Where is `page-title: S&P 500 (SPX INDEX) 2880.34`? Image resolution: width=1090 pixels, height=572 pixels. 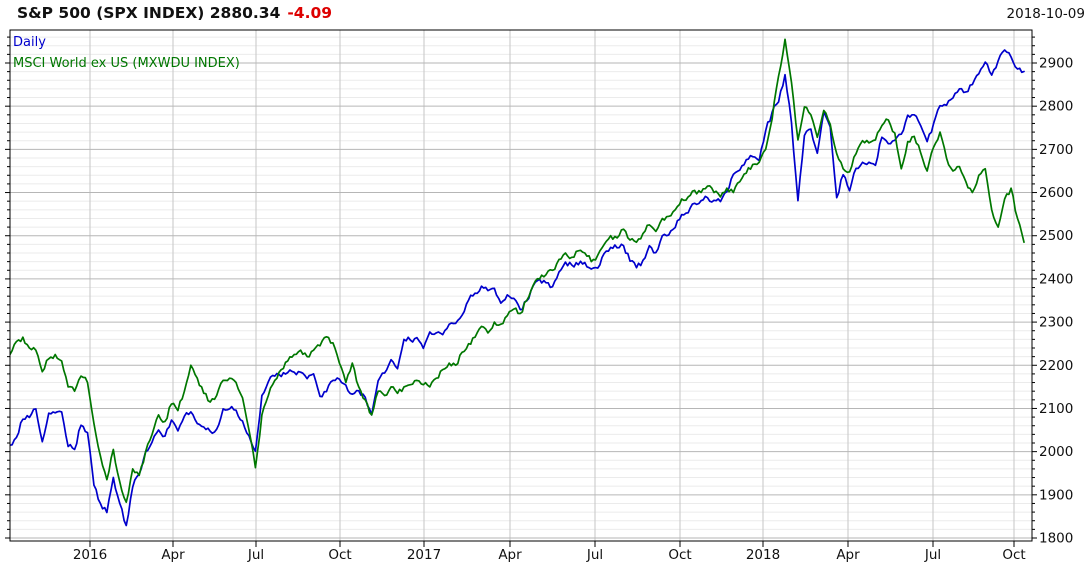
page-title: S&P 500 (SPX INDEX) 2880.34 is located at coordinates (149, 13).